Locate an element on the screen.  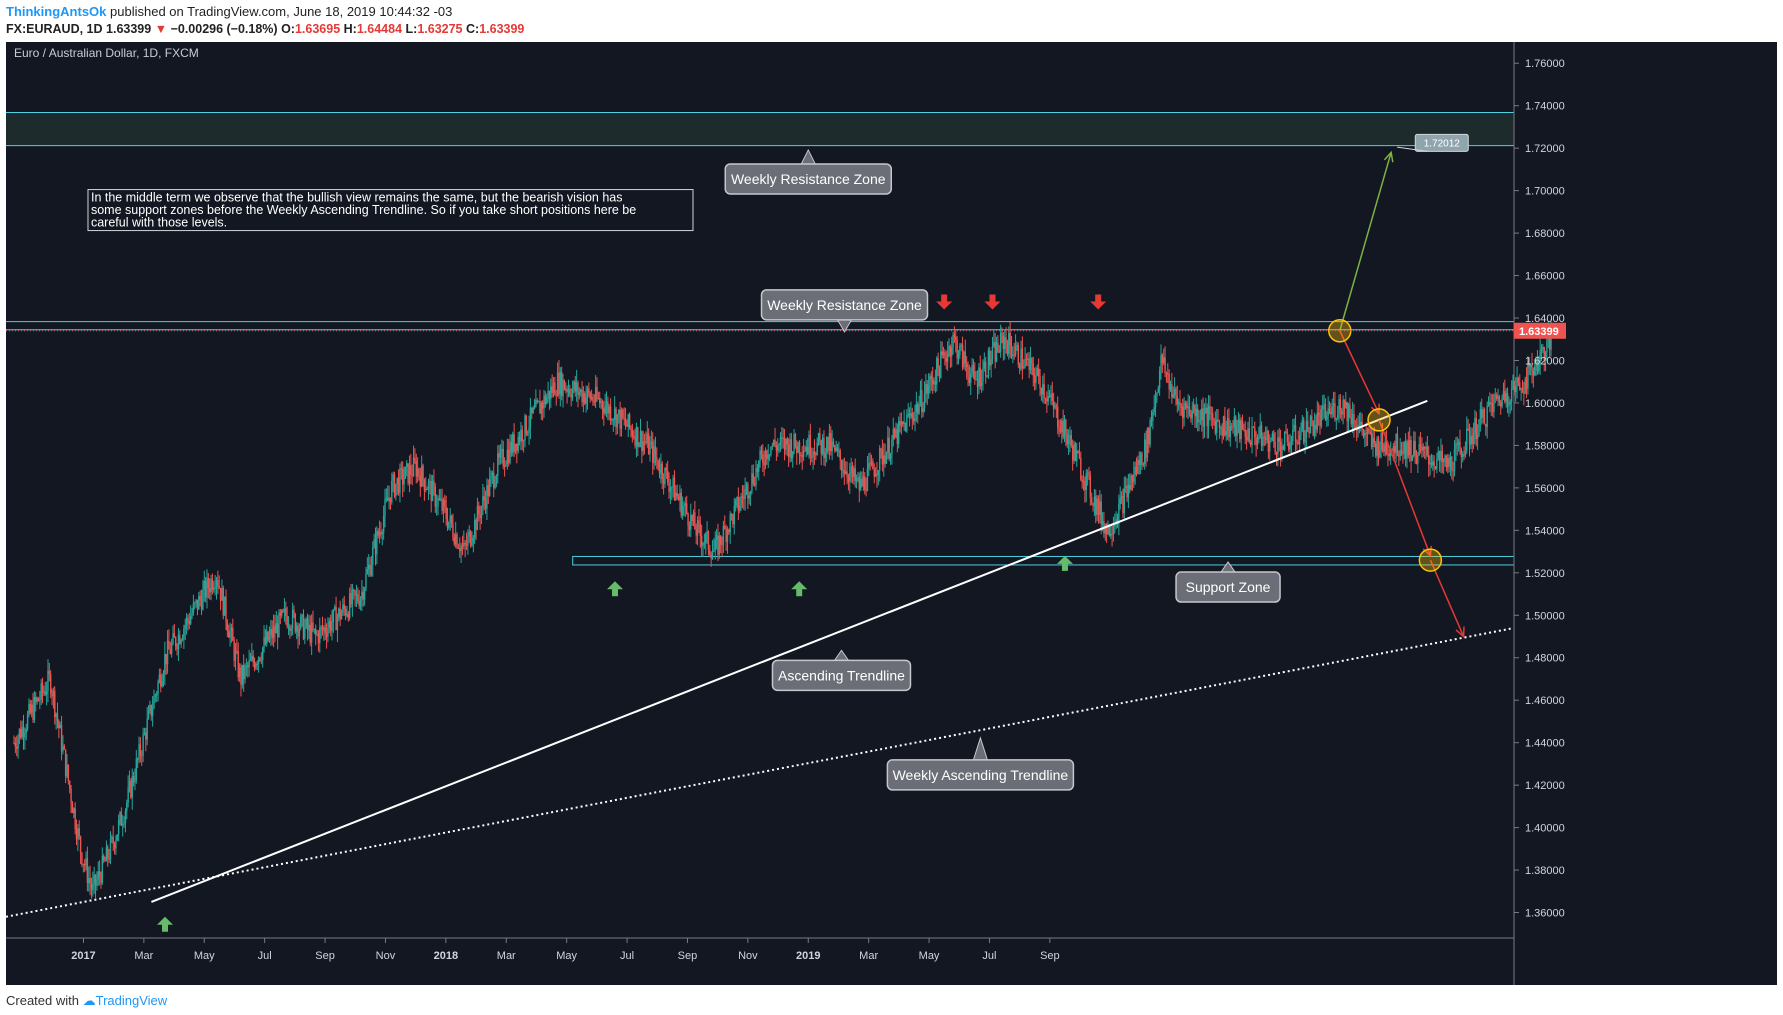
close-label: C: is located at coordinates (473, 29).